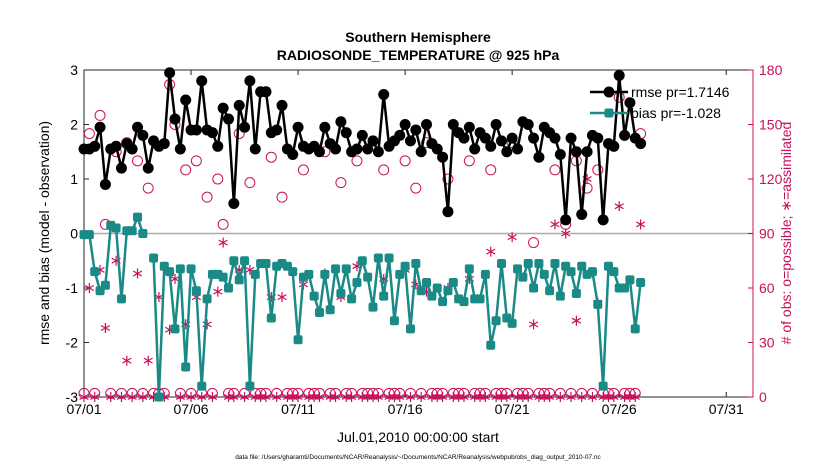 The height and width of the screenshot is (470, 830). Describe the element at coordinates (418, 55) in the screenshot. I see `chart-title-line-2: RADIOSONDE_TEMPERATURE @ 925 hPa` at that location.